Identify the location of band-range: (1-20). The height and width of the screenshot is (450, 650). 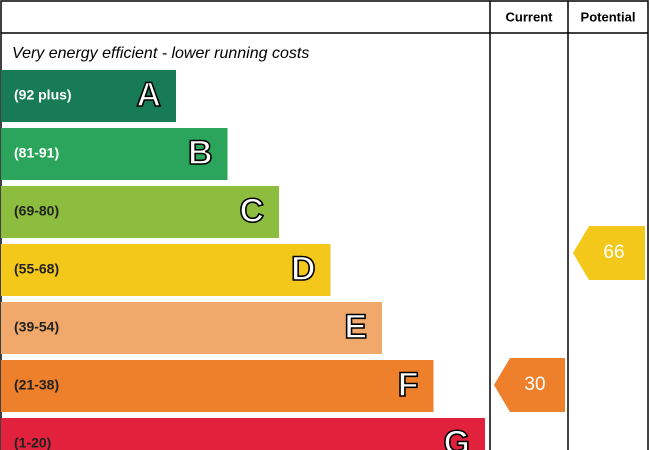
(32, 442).